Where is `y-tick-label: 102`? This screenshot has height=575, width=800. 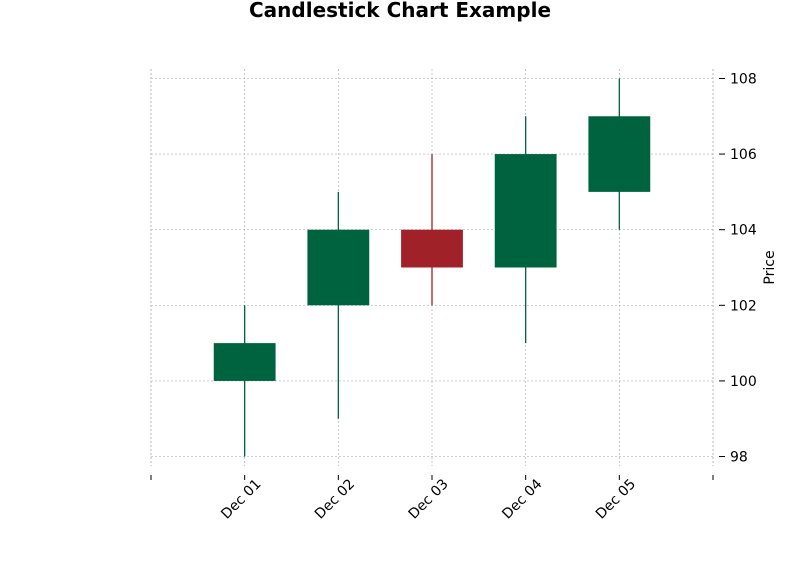
y-tick-label: 102 is located at coordinates (743, 306).